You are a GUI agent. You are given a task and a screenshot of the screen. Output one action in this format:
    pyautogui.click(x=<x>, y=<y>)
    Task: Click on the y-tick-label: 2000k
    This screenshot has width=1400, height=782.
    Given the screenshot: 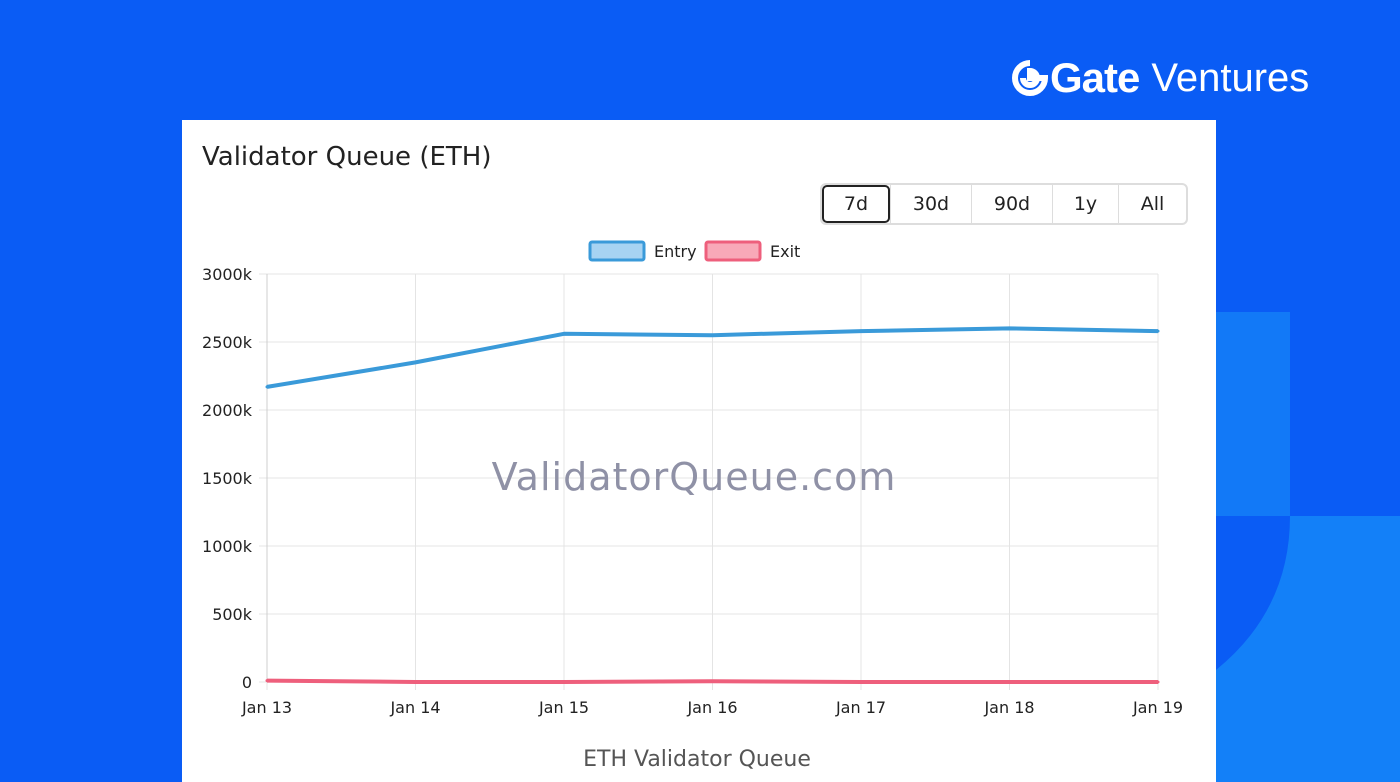 What is the action you would take?
    pyautogui.click(x=227, y=410)
    